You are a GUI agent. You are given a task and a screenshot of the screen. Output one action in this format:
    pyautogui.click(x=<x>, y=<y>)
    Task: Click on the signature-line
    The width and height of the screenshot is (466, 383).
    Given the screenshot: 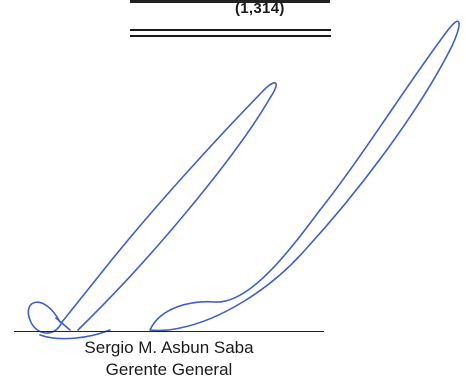 What is the action you would take?
    pyautogui.click(x=169, y=331)
    